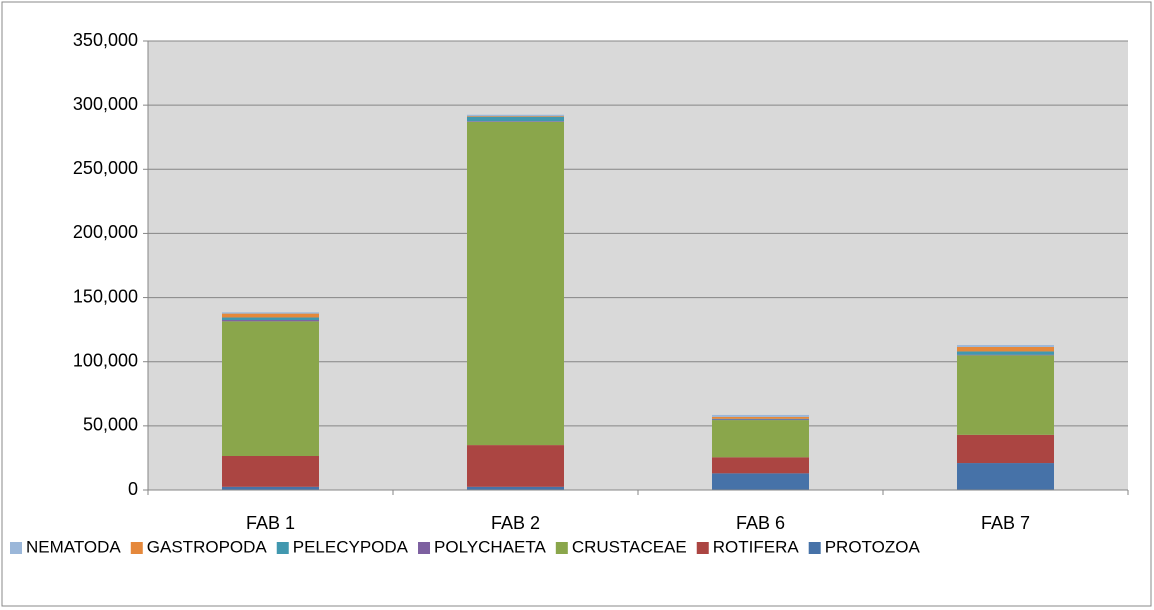  I want to click on x-tick-label: FAB 6, so click(760, 523).